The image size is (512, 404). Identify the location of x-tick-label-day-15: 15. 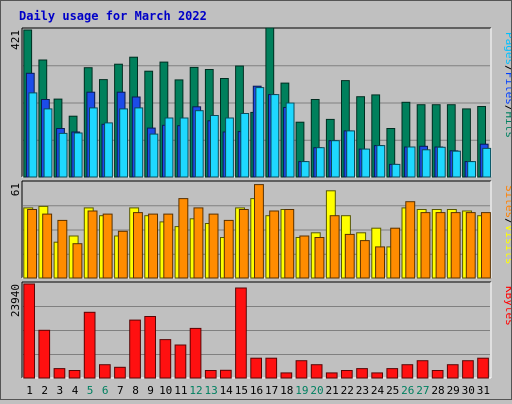
(241, 390).